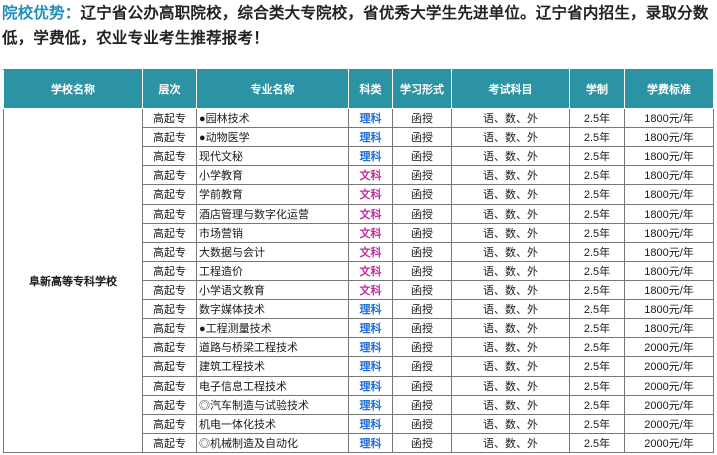  Describe the element at coordinates (272, 270) in the screenshot. I see `major-cell: 工程造价` at that location.